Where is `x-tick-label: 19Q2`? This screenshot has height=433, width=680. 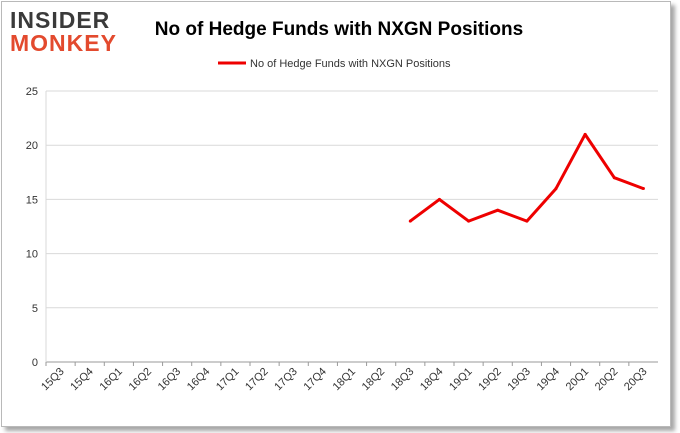
x-tick-label: 19Q2 is located at coordinates (490, 380).